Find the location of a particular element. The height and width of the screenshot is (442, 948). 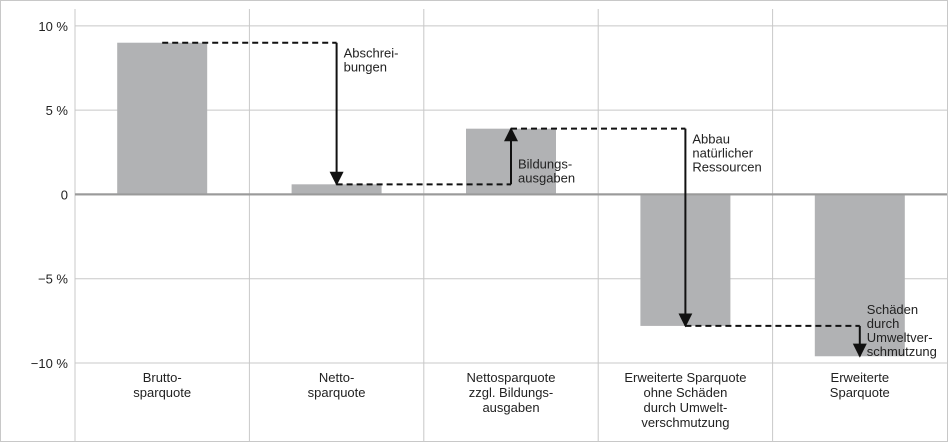

x-tick-label: Nettosparquote zzgl. Bildungs-ausgaben is located at coordinates (511, 392).